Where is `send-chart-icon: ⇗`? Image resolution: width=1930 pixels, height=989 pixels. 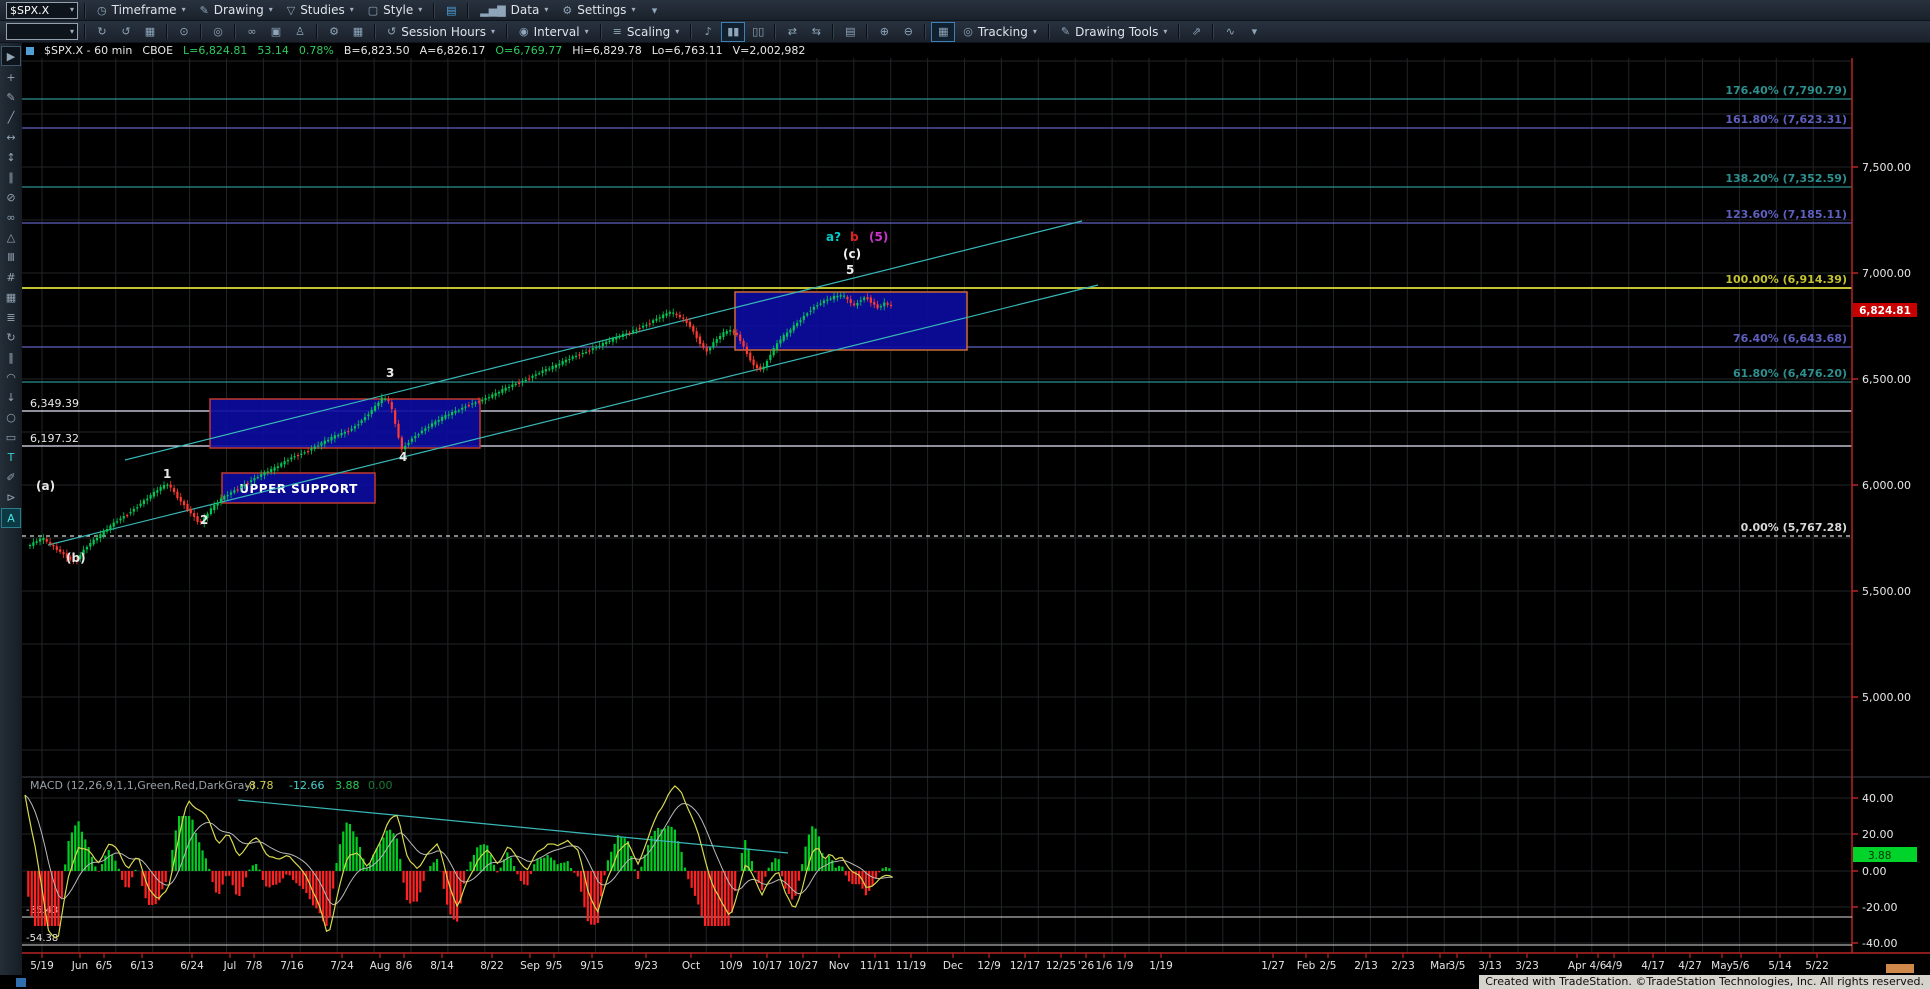 send-chart-icon: ⇗ is located at coordinates (1196, 32).